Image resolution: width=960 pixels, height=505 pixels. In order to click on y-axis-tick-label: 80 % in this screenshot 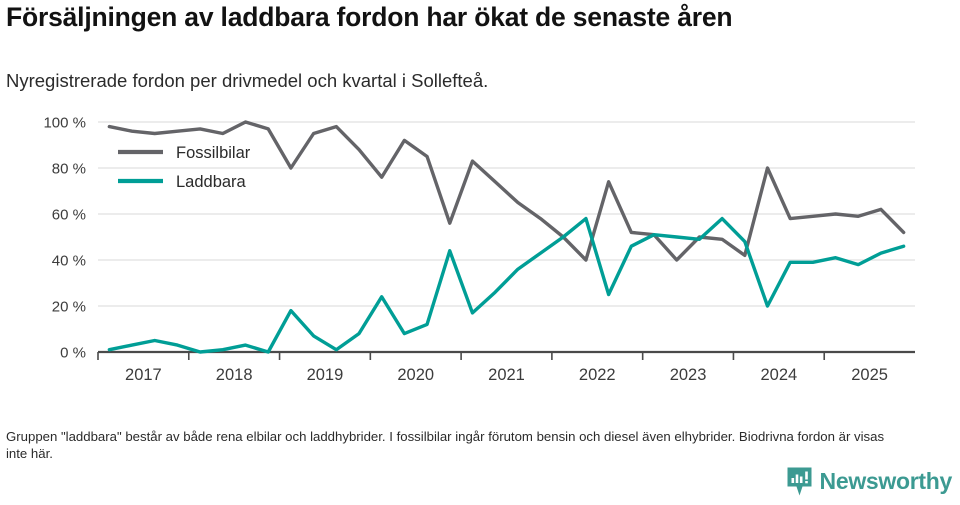, I will do `click(69, 169)`.